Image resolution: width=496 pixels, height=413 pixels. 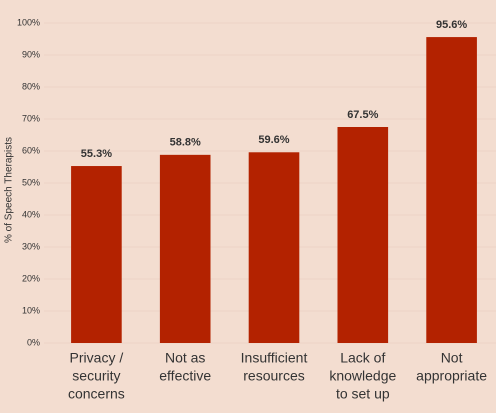 What do you see at coordinates (451, 376) in the screenshot?
I see `x-tick-label: appropriate` at bounding box center [451, 376].